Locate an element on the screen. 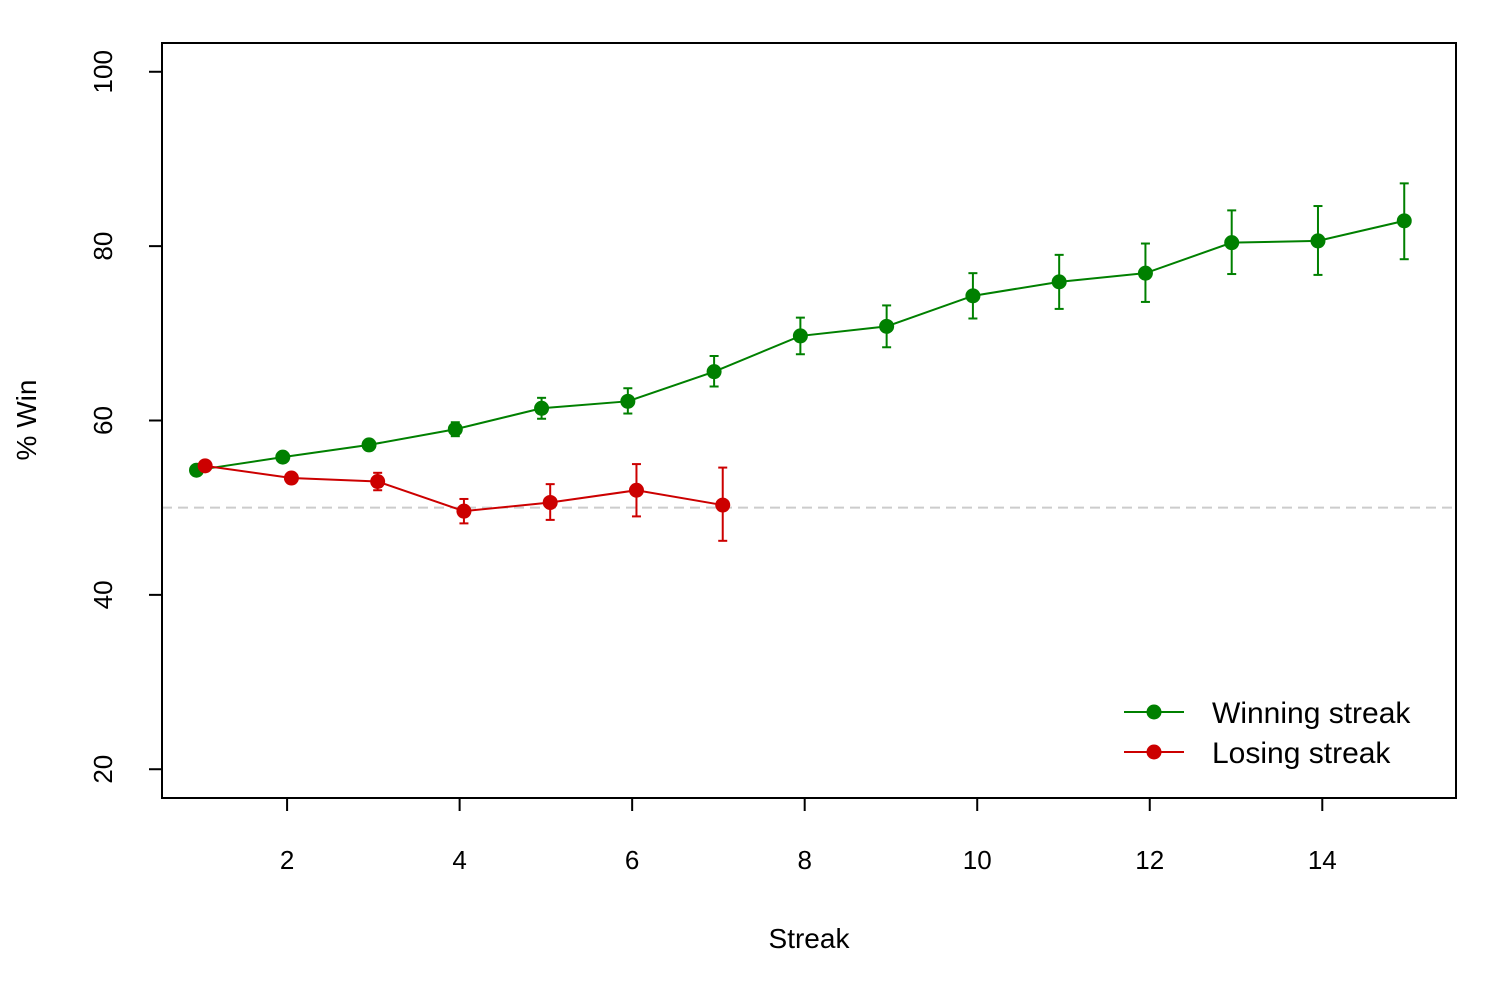 The image size is (1500, 1000). legend-label-losing: Losing streak is located at coordinates (1301, 753).